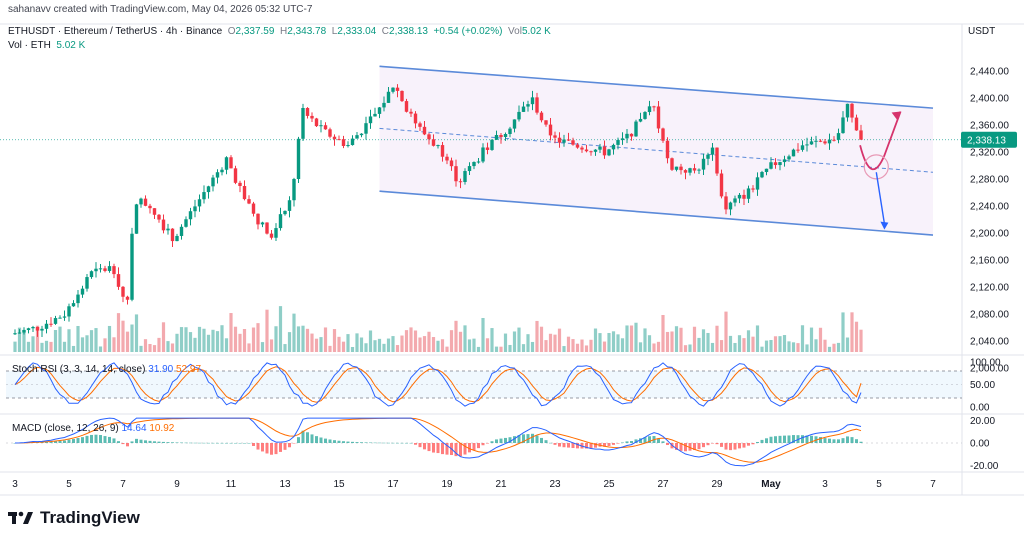 Image resolution: width=1024 pixels, height=539 pixels. Describe the element at coordinates (69, 484) in the screenshot. I see `time-tick-label: 5` at that location.